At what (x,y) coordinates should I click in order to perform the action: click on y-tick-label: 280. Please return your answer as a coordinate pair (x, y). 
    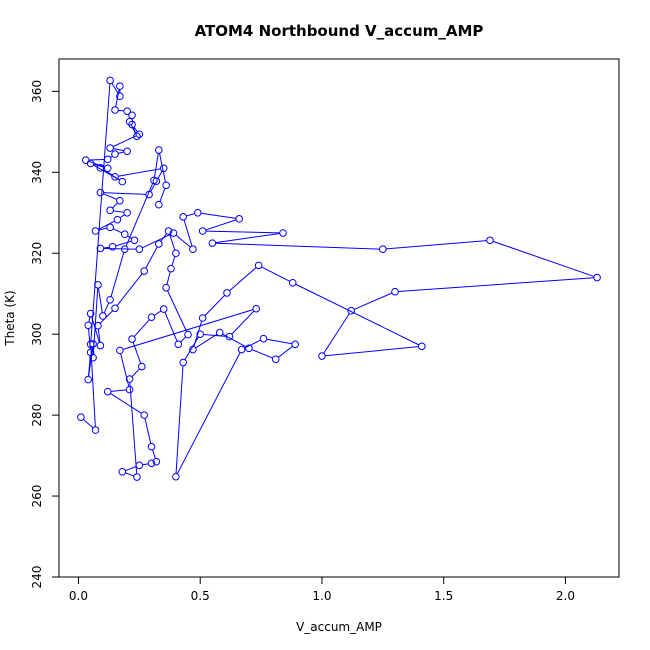
    Looking at the image, I should click on (37, 415).